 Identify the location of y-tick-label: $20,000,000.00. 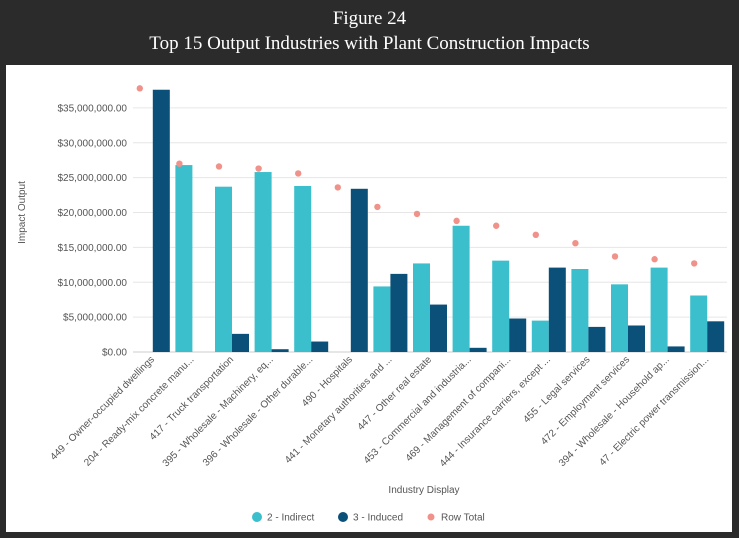
(92, 213).